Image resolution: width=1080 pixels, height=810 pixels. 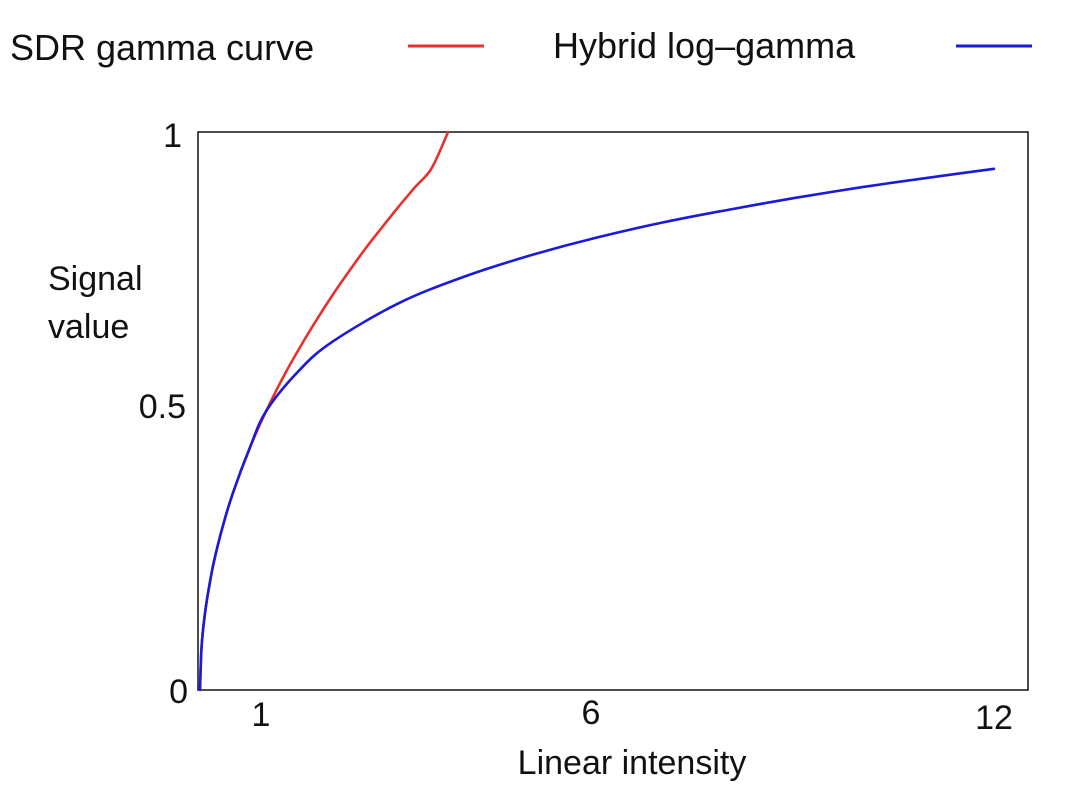 What do you see at coordinates (591, 713) in the screenshot?
I see `x-tick-label-6: 6` at bounding box center [591, 713].